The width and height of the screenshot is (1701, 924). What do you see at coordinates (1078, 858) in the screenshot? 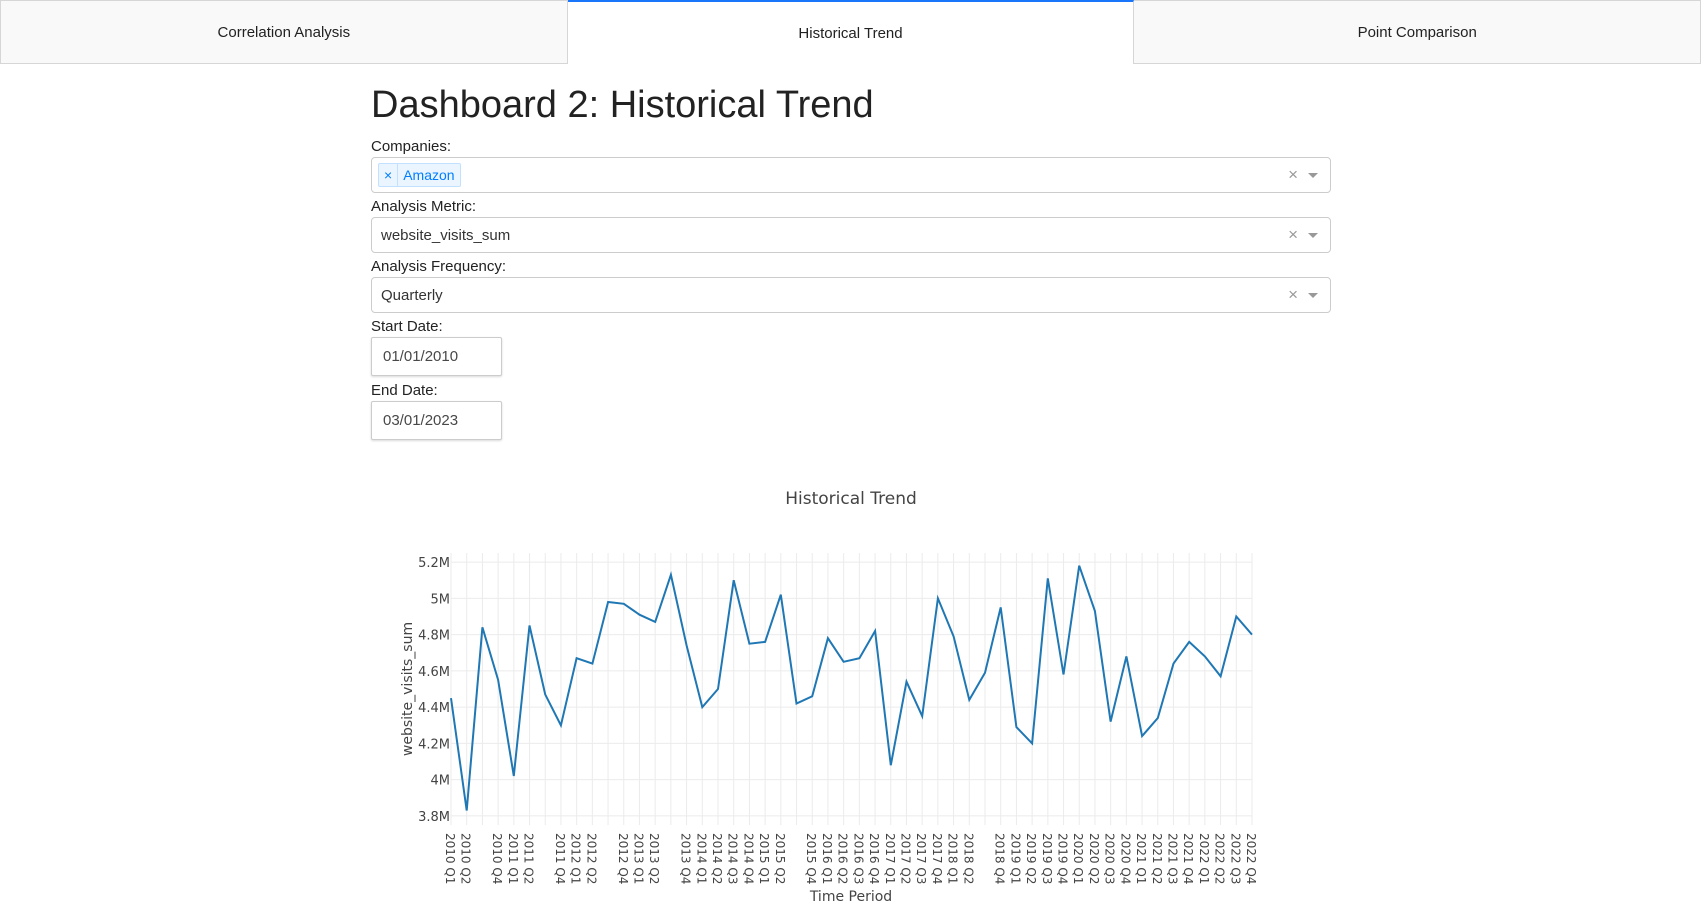
I see `x-tick-label: 2020 Q1` at bounding box center [1078, 858].